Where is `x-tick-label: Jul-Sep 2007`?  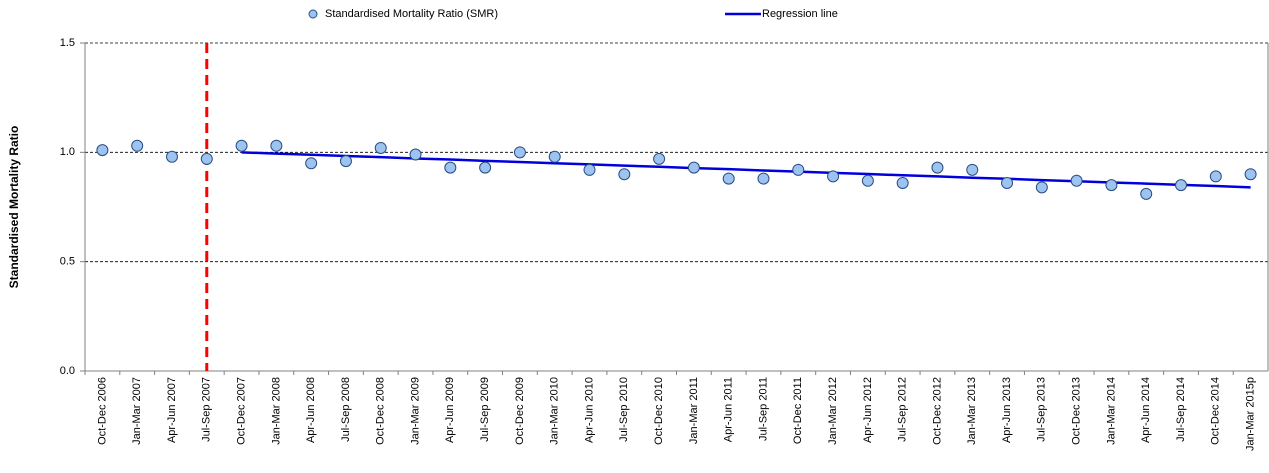 x-tick-label: Jul-Sep 2007 is located at coordinates (207, 409).